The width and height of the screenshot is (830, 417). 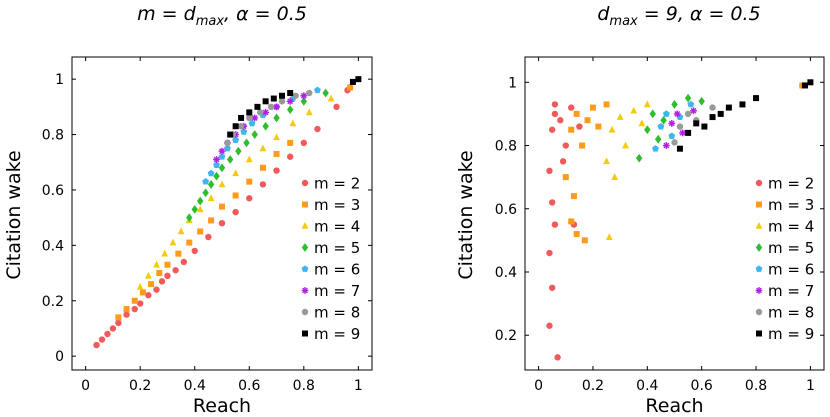 What do you see at coordinates (337, 248) in the screenshot?
I see `legend-label: m = 5` at bounding box center [337, 248].